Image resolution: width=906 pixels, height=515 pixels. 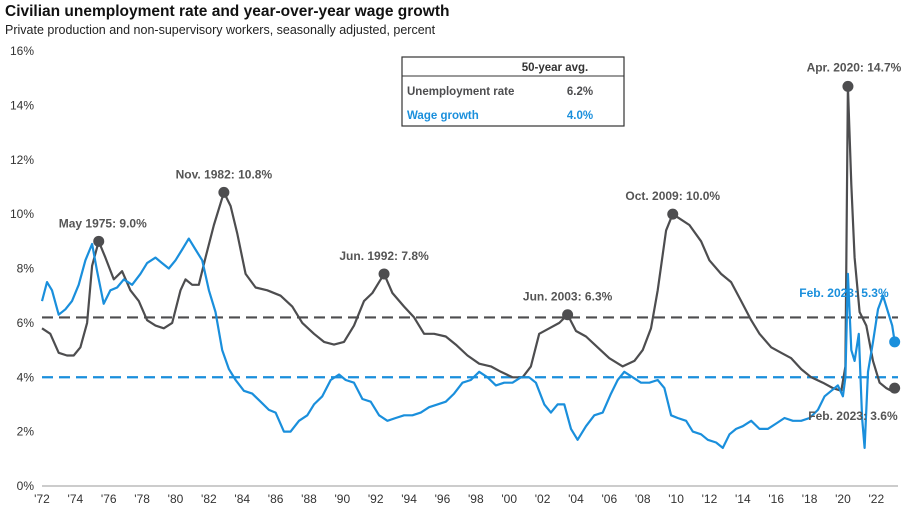 I want to click on x-tick-label: '22, so click(x=876, y=499).